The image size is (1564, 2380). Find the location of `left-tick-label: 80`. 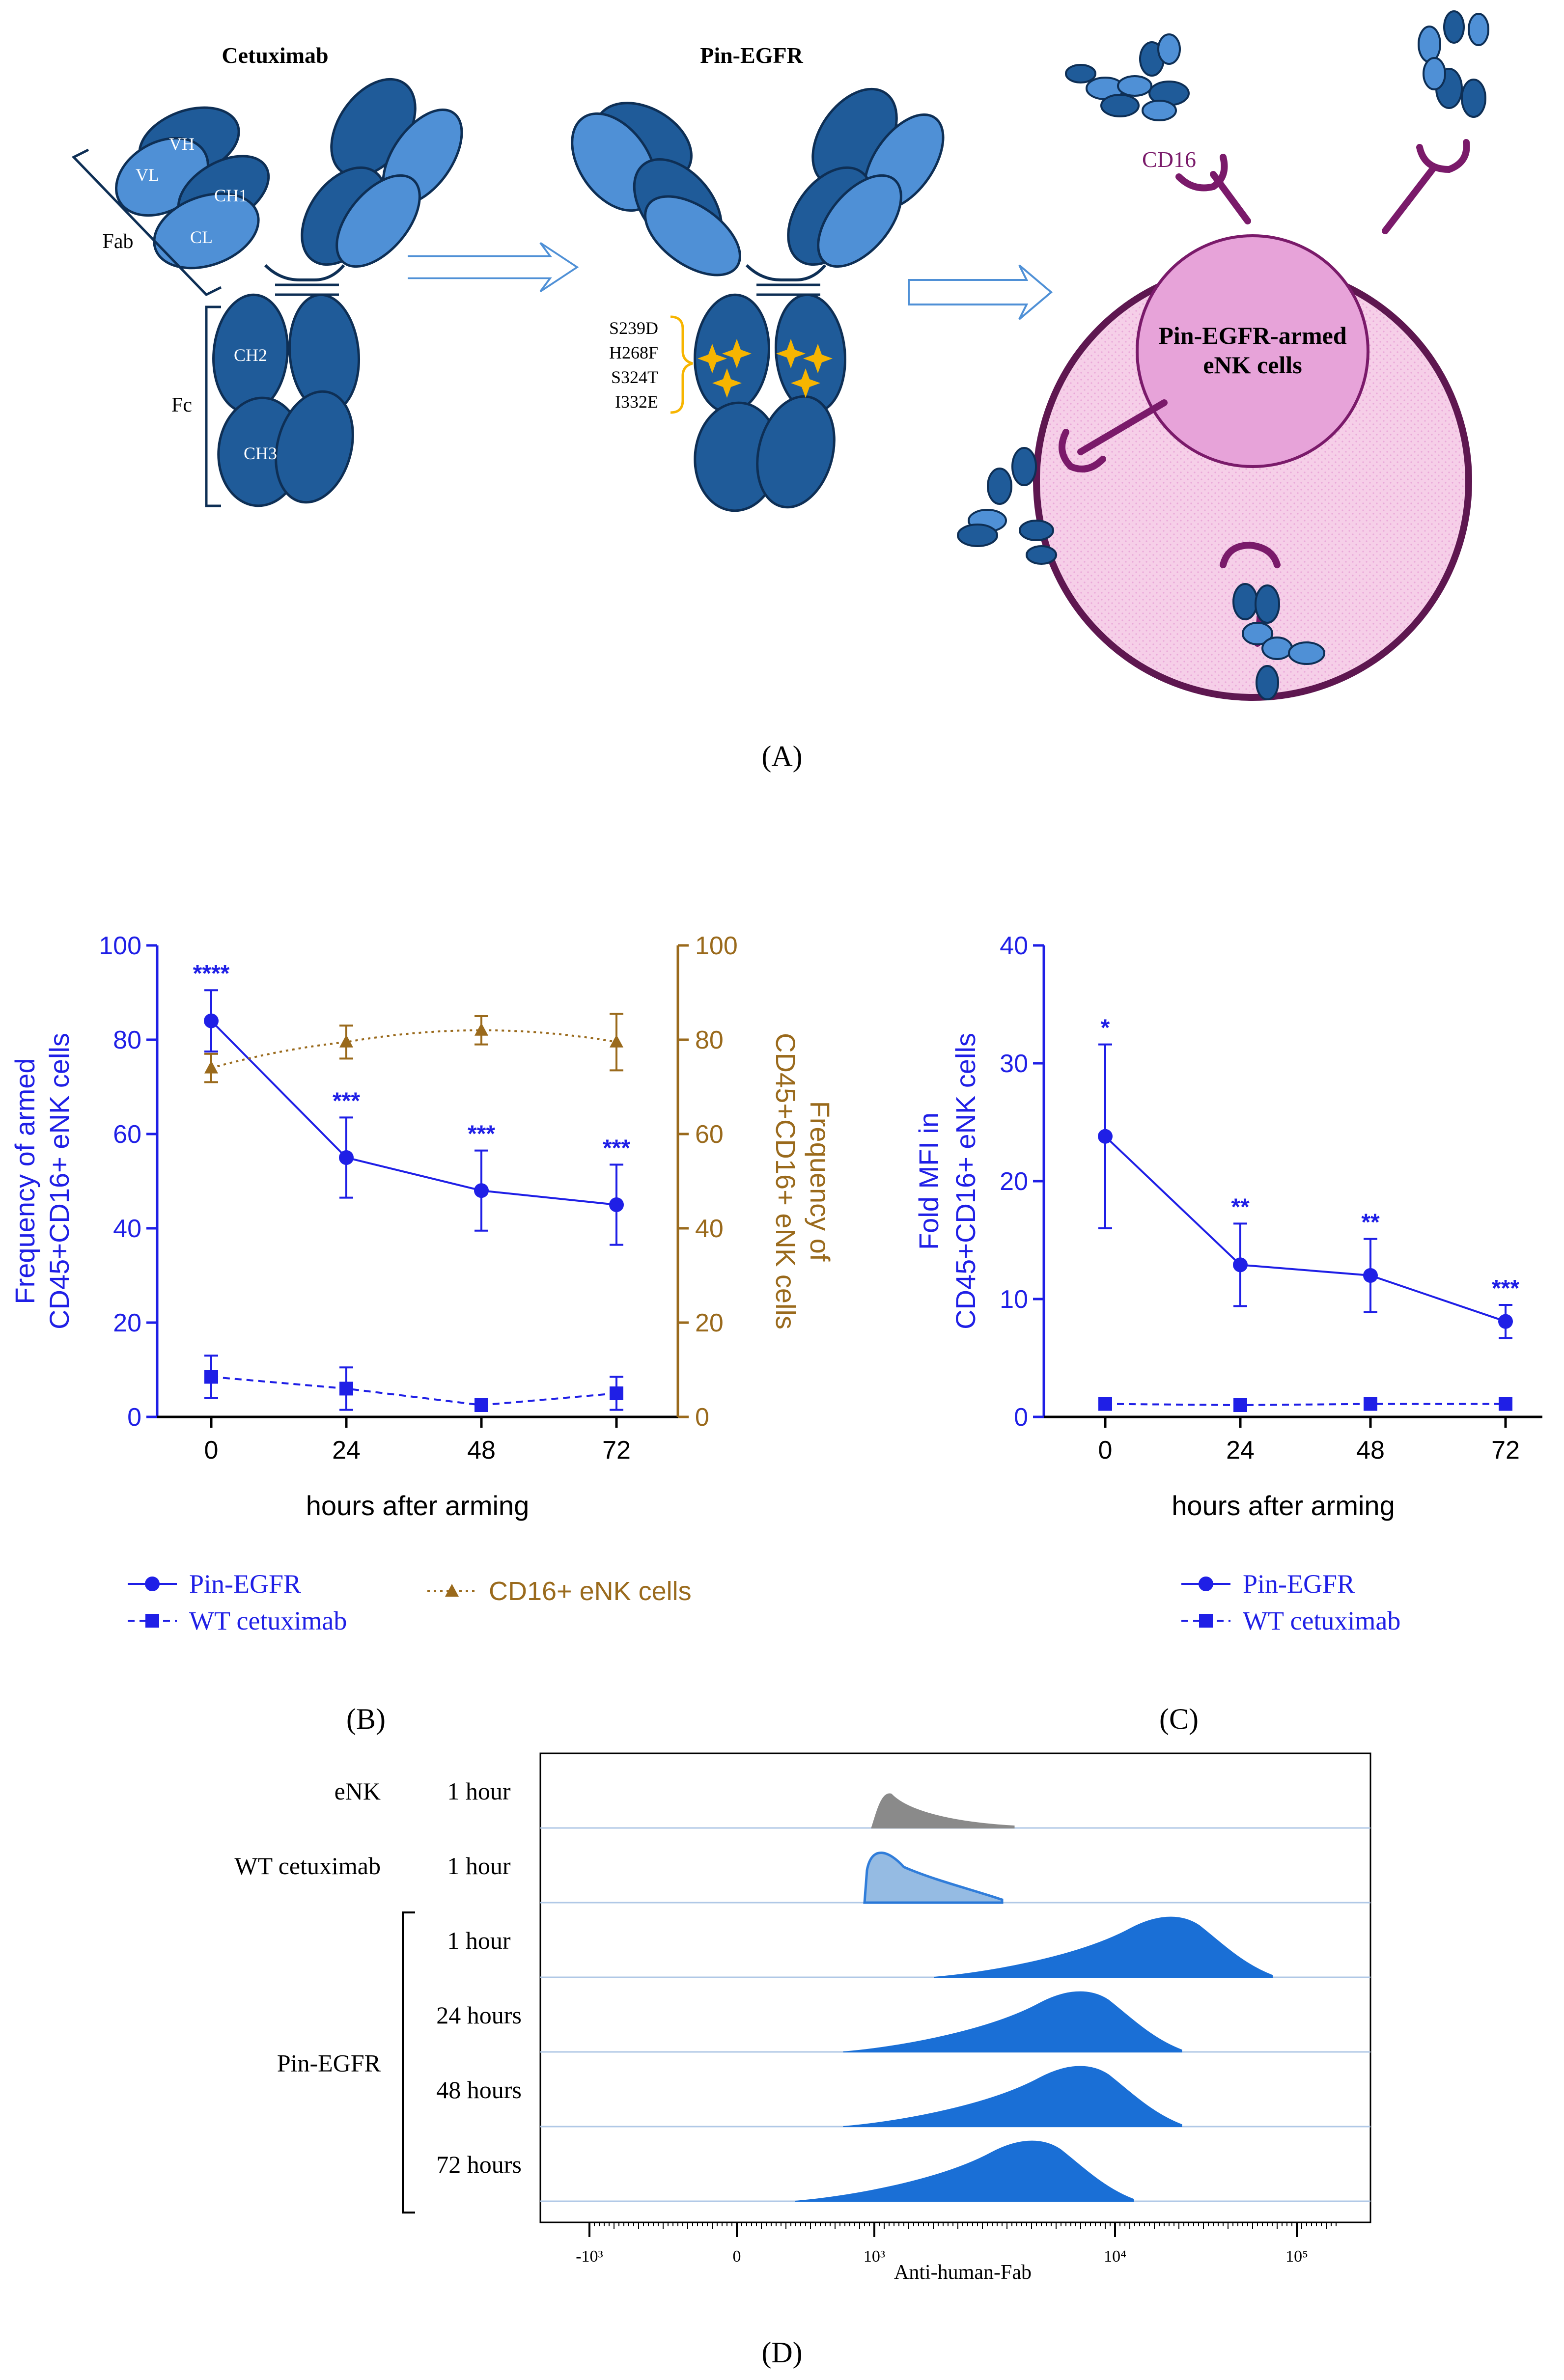

left-tick-label: 80 is located at coordinates (127, 1040).